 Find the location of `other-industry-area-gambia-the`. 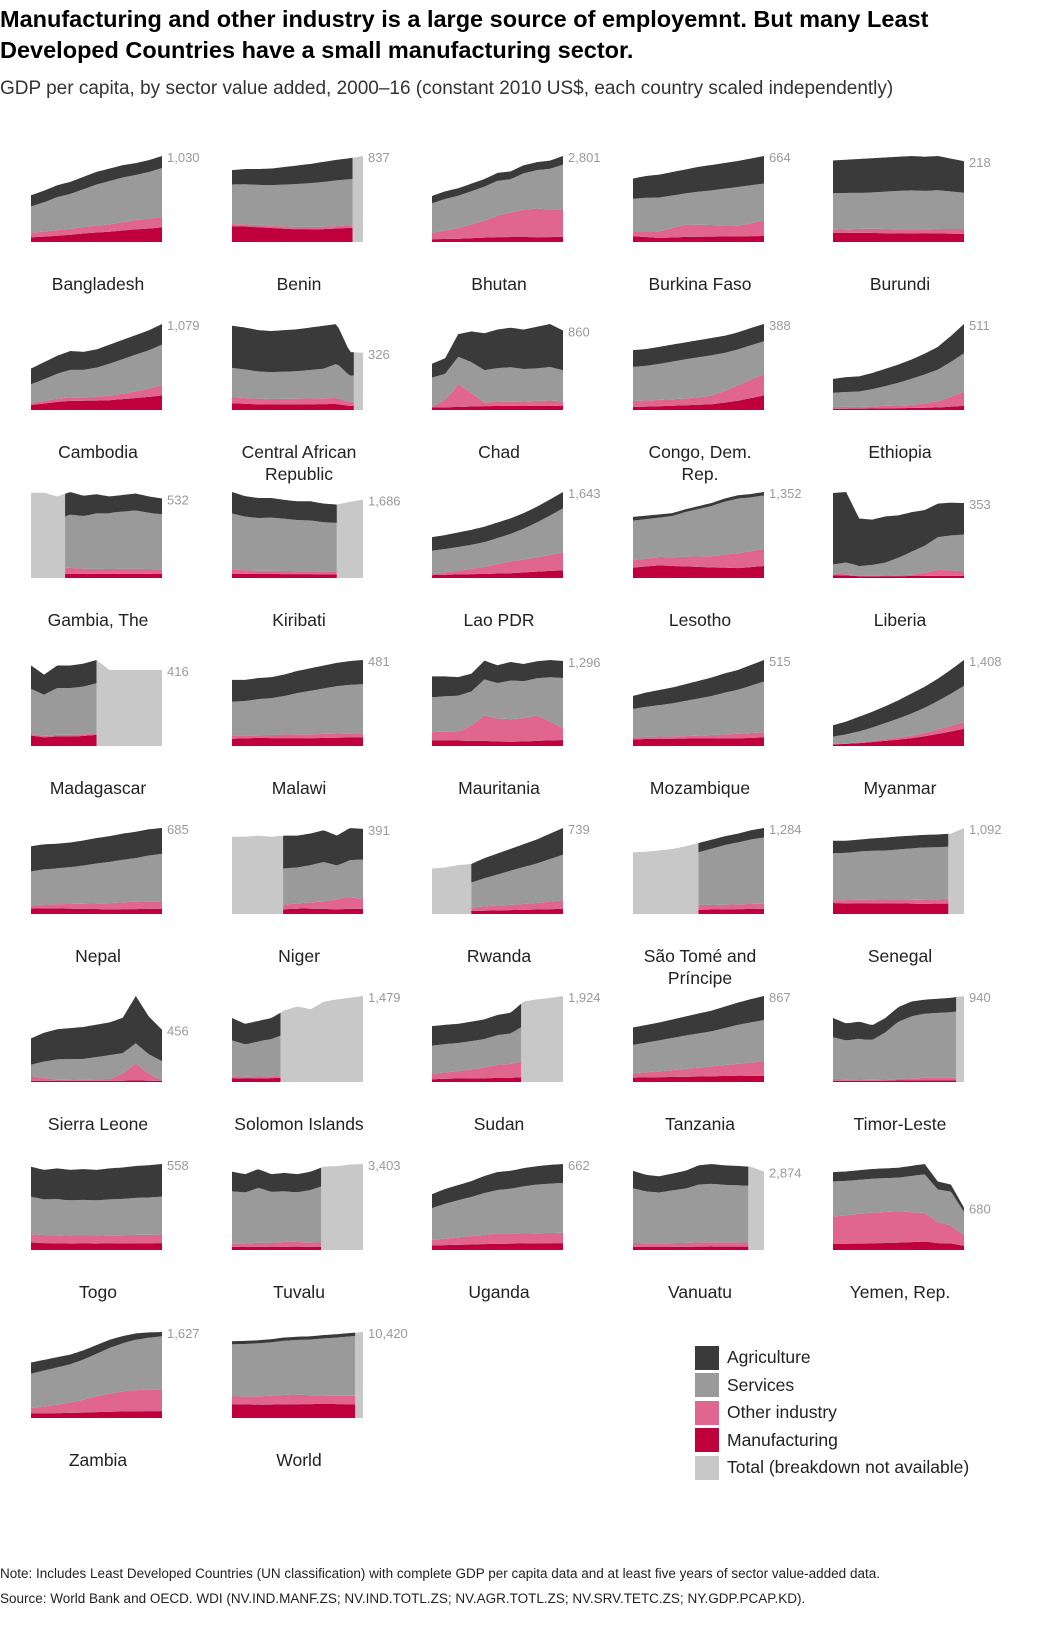

other-industry-area-gambia-the is located at coordinates (113, 571).